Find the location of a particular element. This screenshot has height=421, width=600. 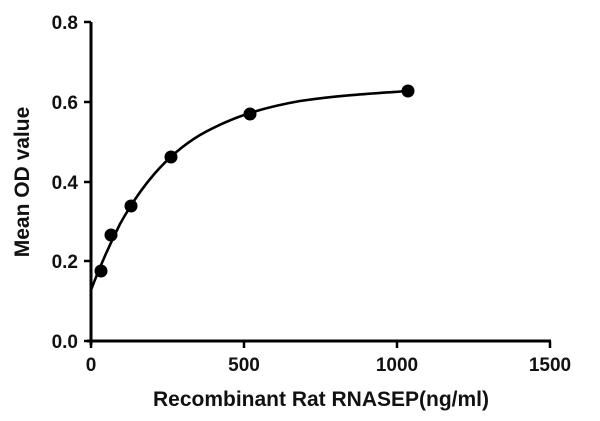

x-axis-title: Recombinant Rat RNASEP(ng/ml) is located at coordinates (321, 399).